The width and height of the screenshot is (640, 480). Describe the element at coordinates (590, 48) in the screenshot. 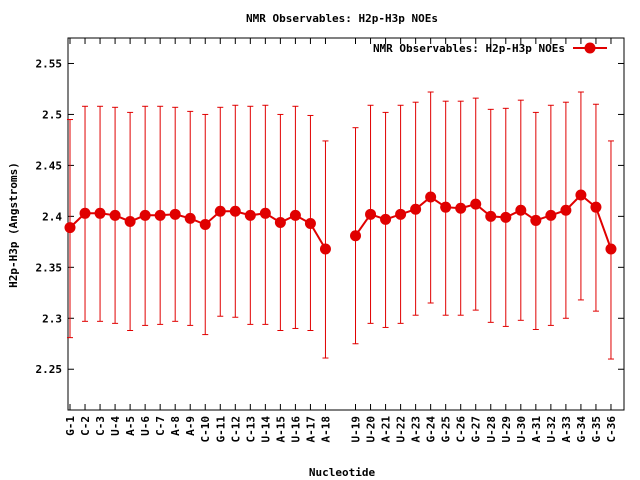

I see `legend-marker` at that location.